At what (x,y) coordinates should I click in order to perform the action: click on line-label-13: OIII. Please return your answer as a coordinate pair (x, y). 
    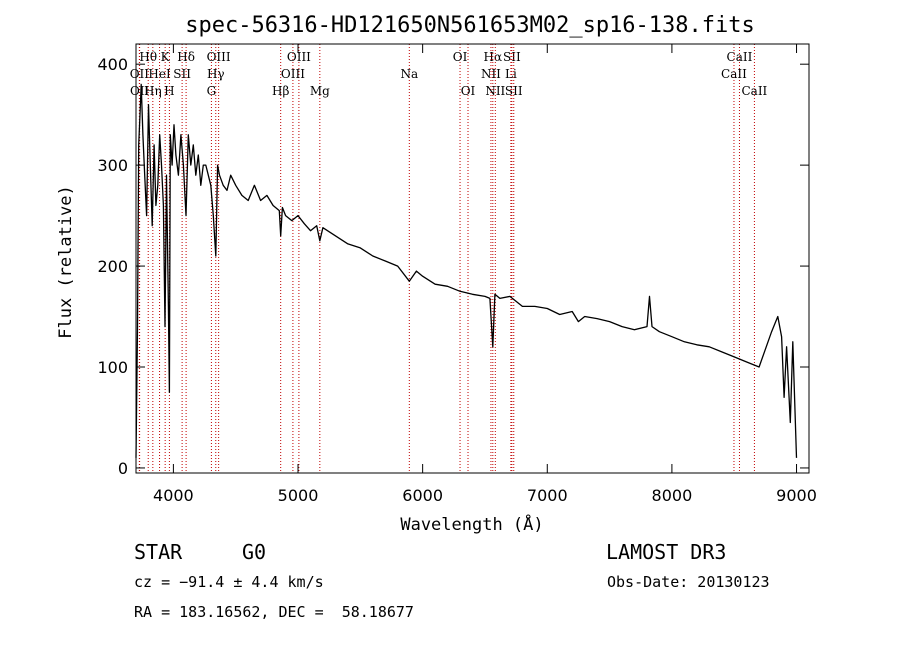
    Looking at the image, I should click on (299, 57).